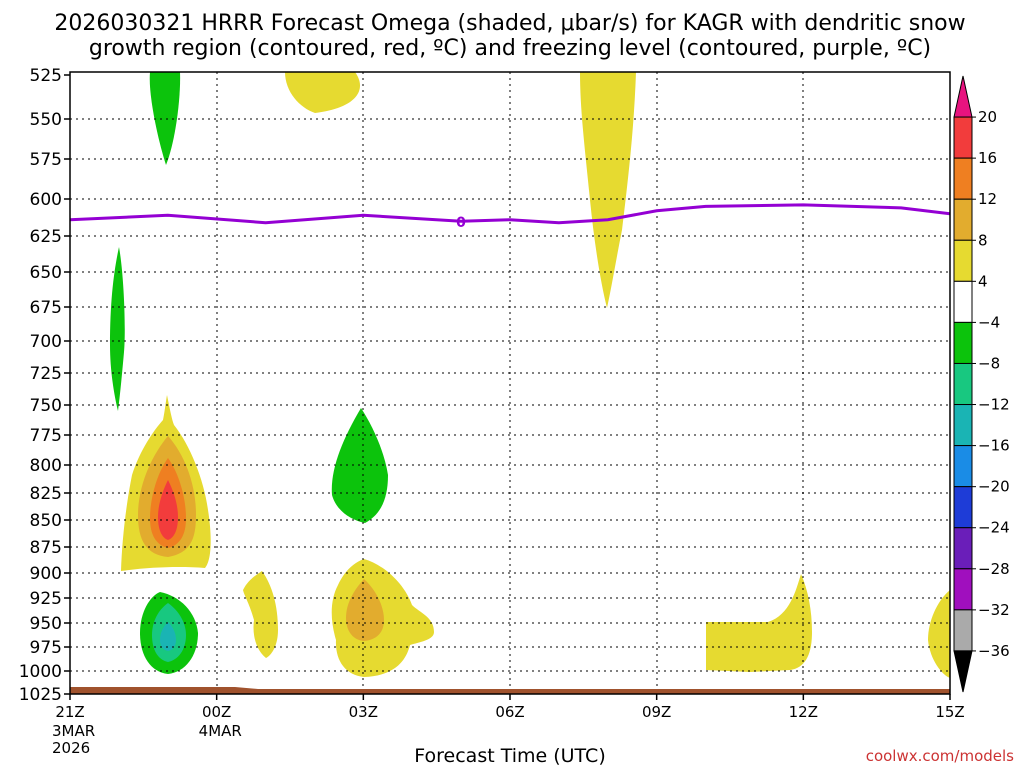 Image resolution: width=1024 pixels, height=768 pixels. Describe the element at coordinates (46, 308) in the screenshot. I see `y-tick-label: 675` at that location.